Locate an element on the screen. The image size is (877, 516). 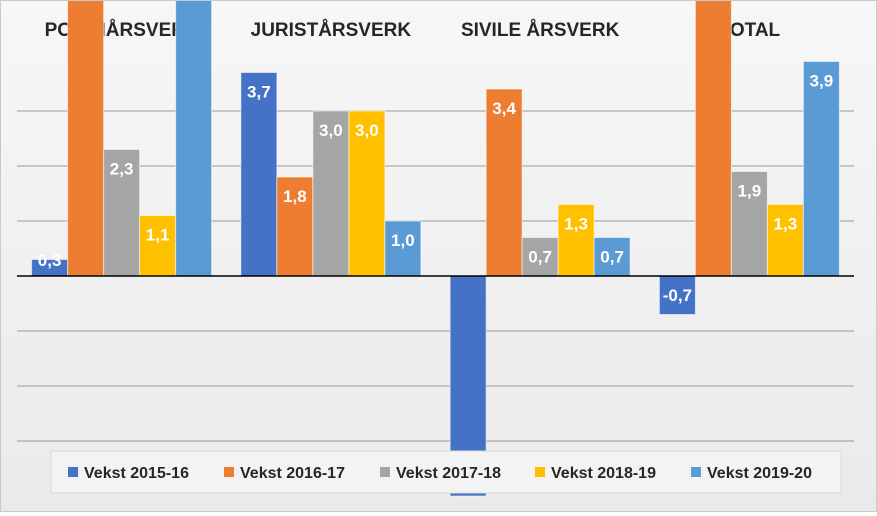
data-label: 1,1 is located at coordinates (158, 235).